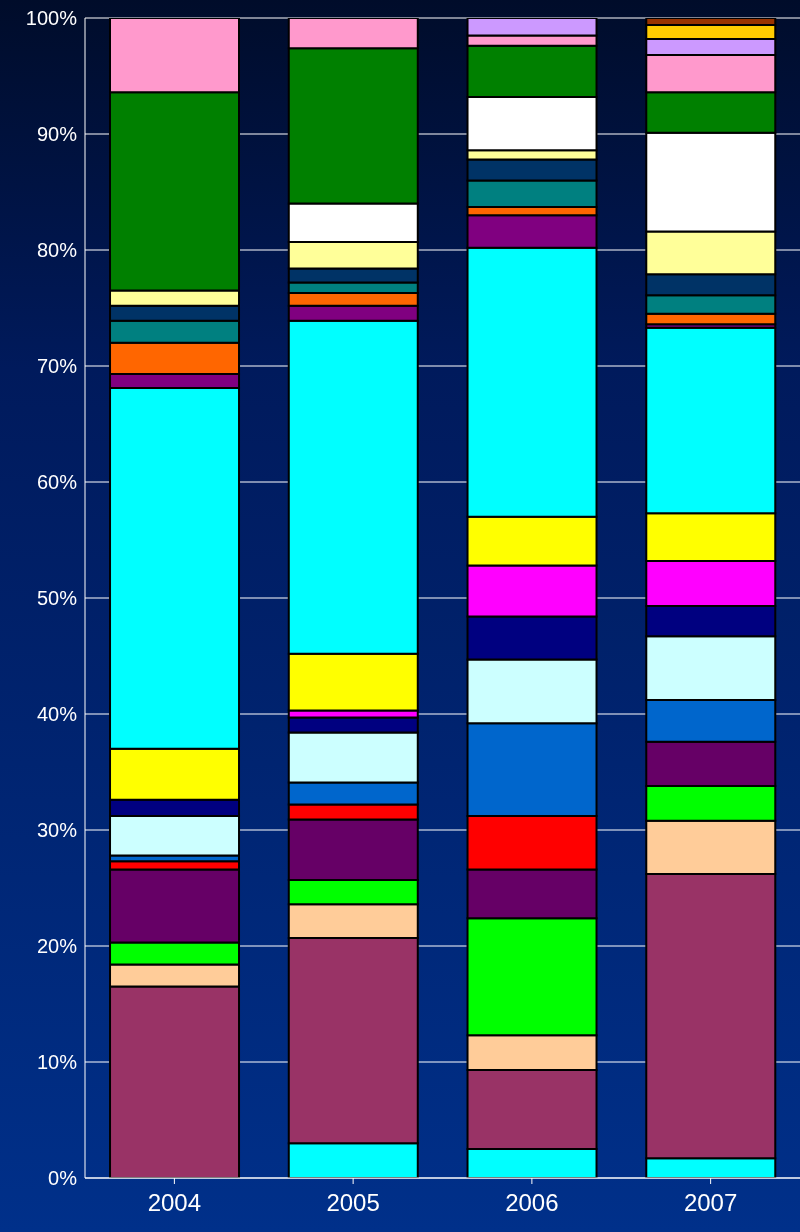 This screenshot has width=800, height=1232. I want to click on y-tick-label: 70%, so click(57, 366).